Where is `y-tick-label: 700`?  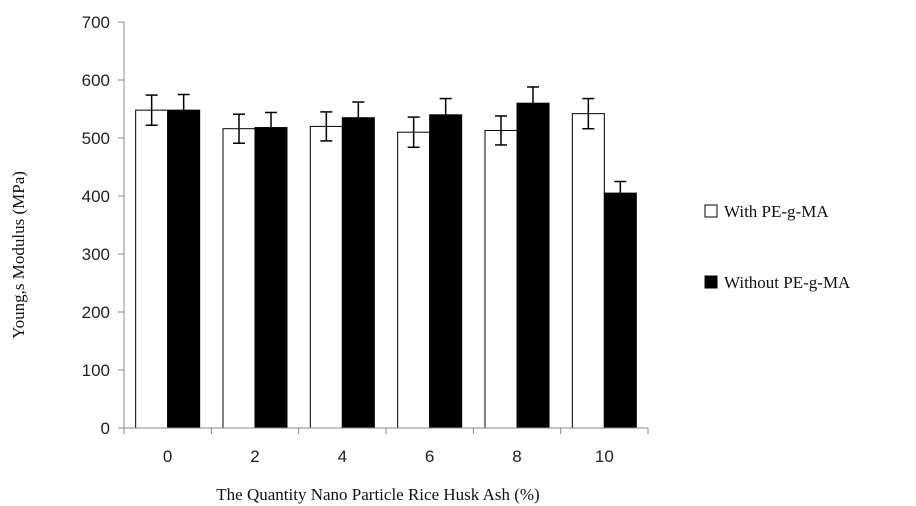
y-tick-label: 700 is located at coordinates (96, 22).